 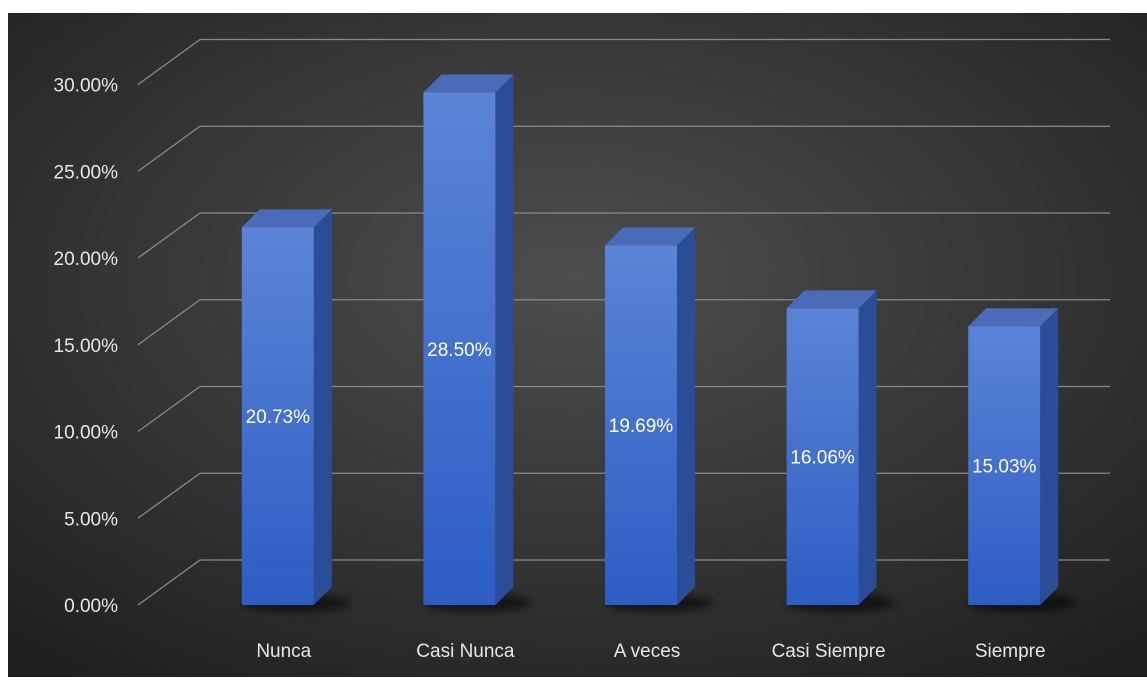 What do you see at coordinates (1010, 651) in the screenshot?
I see `x-tick-label: Siempre` at bounding box center [1010, 651].